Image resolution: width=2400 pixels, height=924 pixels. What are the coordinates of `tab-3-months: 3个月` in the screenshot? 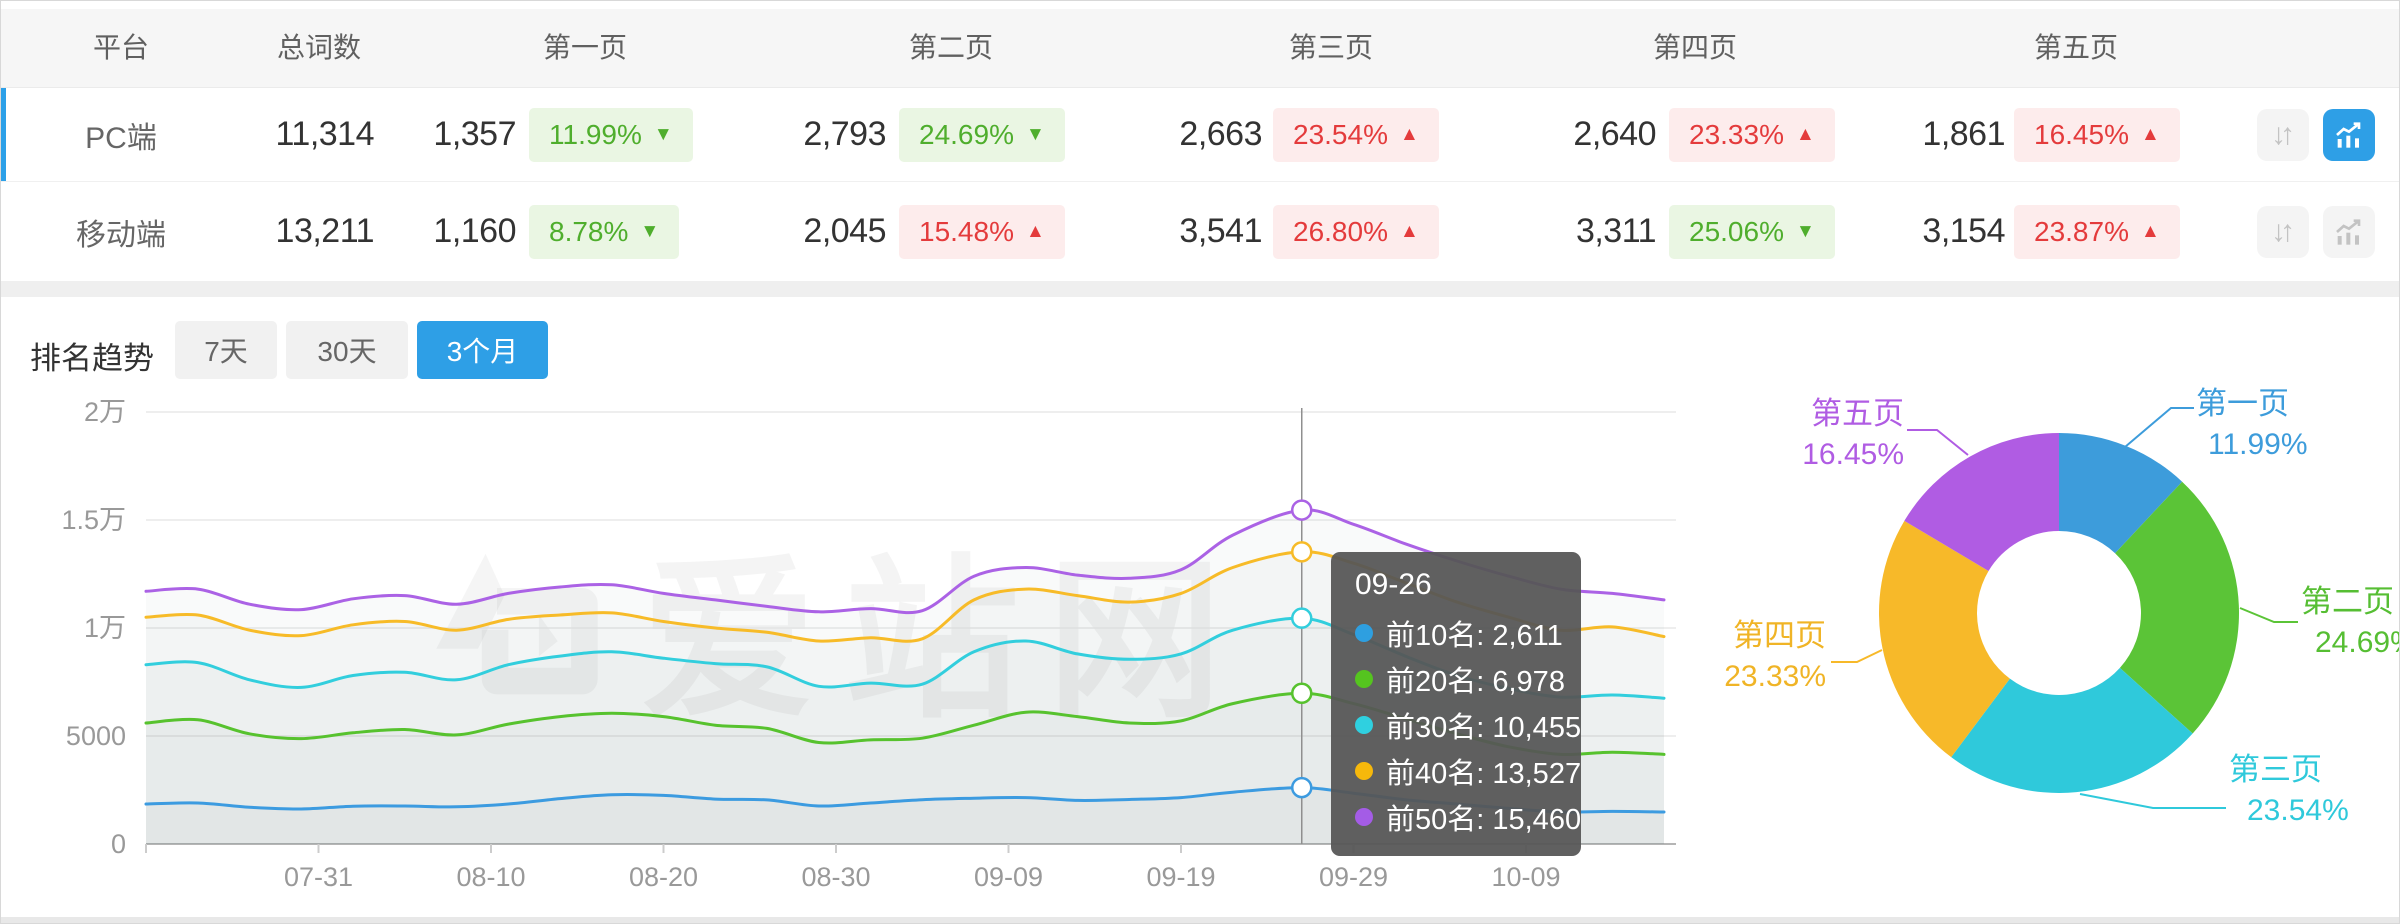 It's located at (482, 350).